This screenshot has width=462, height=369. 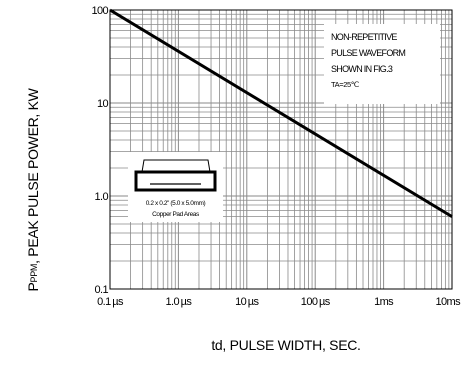 I want to click on y-tick-labels: 100 10 1.0 0.1, so click(x=100, y=150).